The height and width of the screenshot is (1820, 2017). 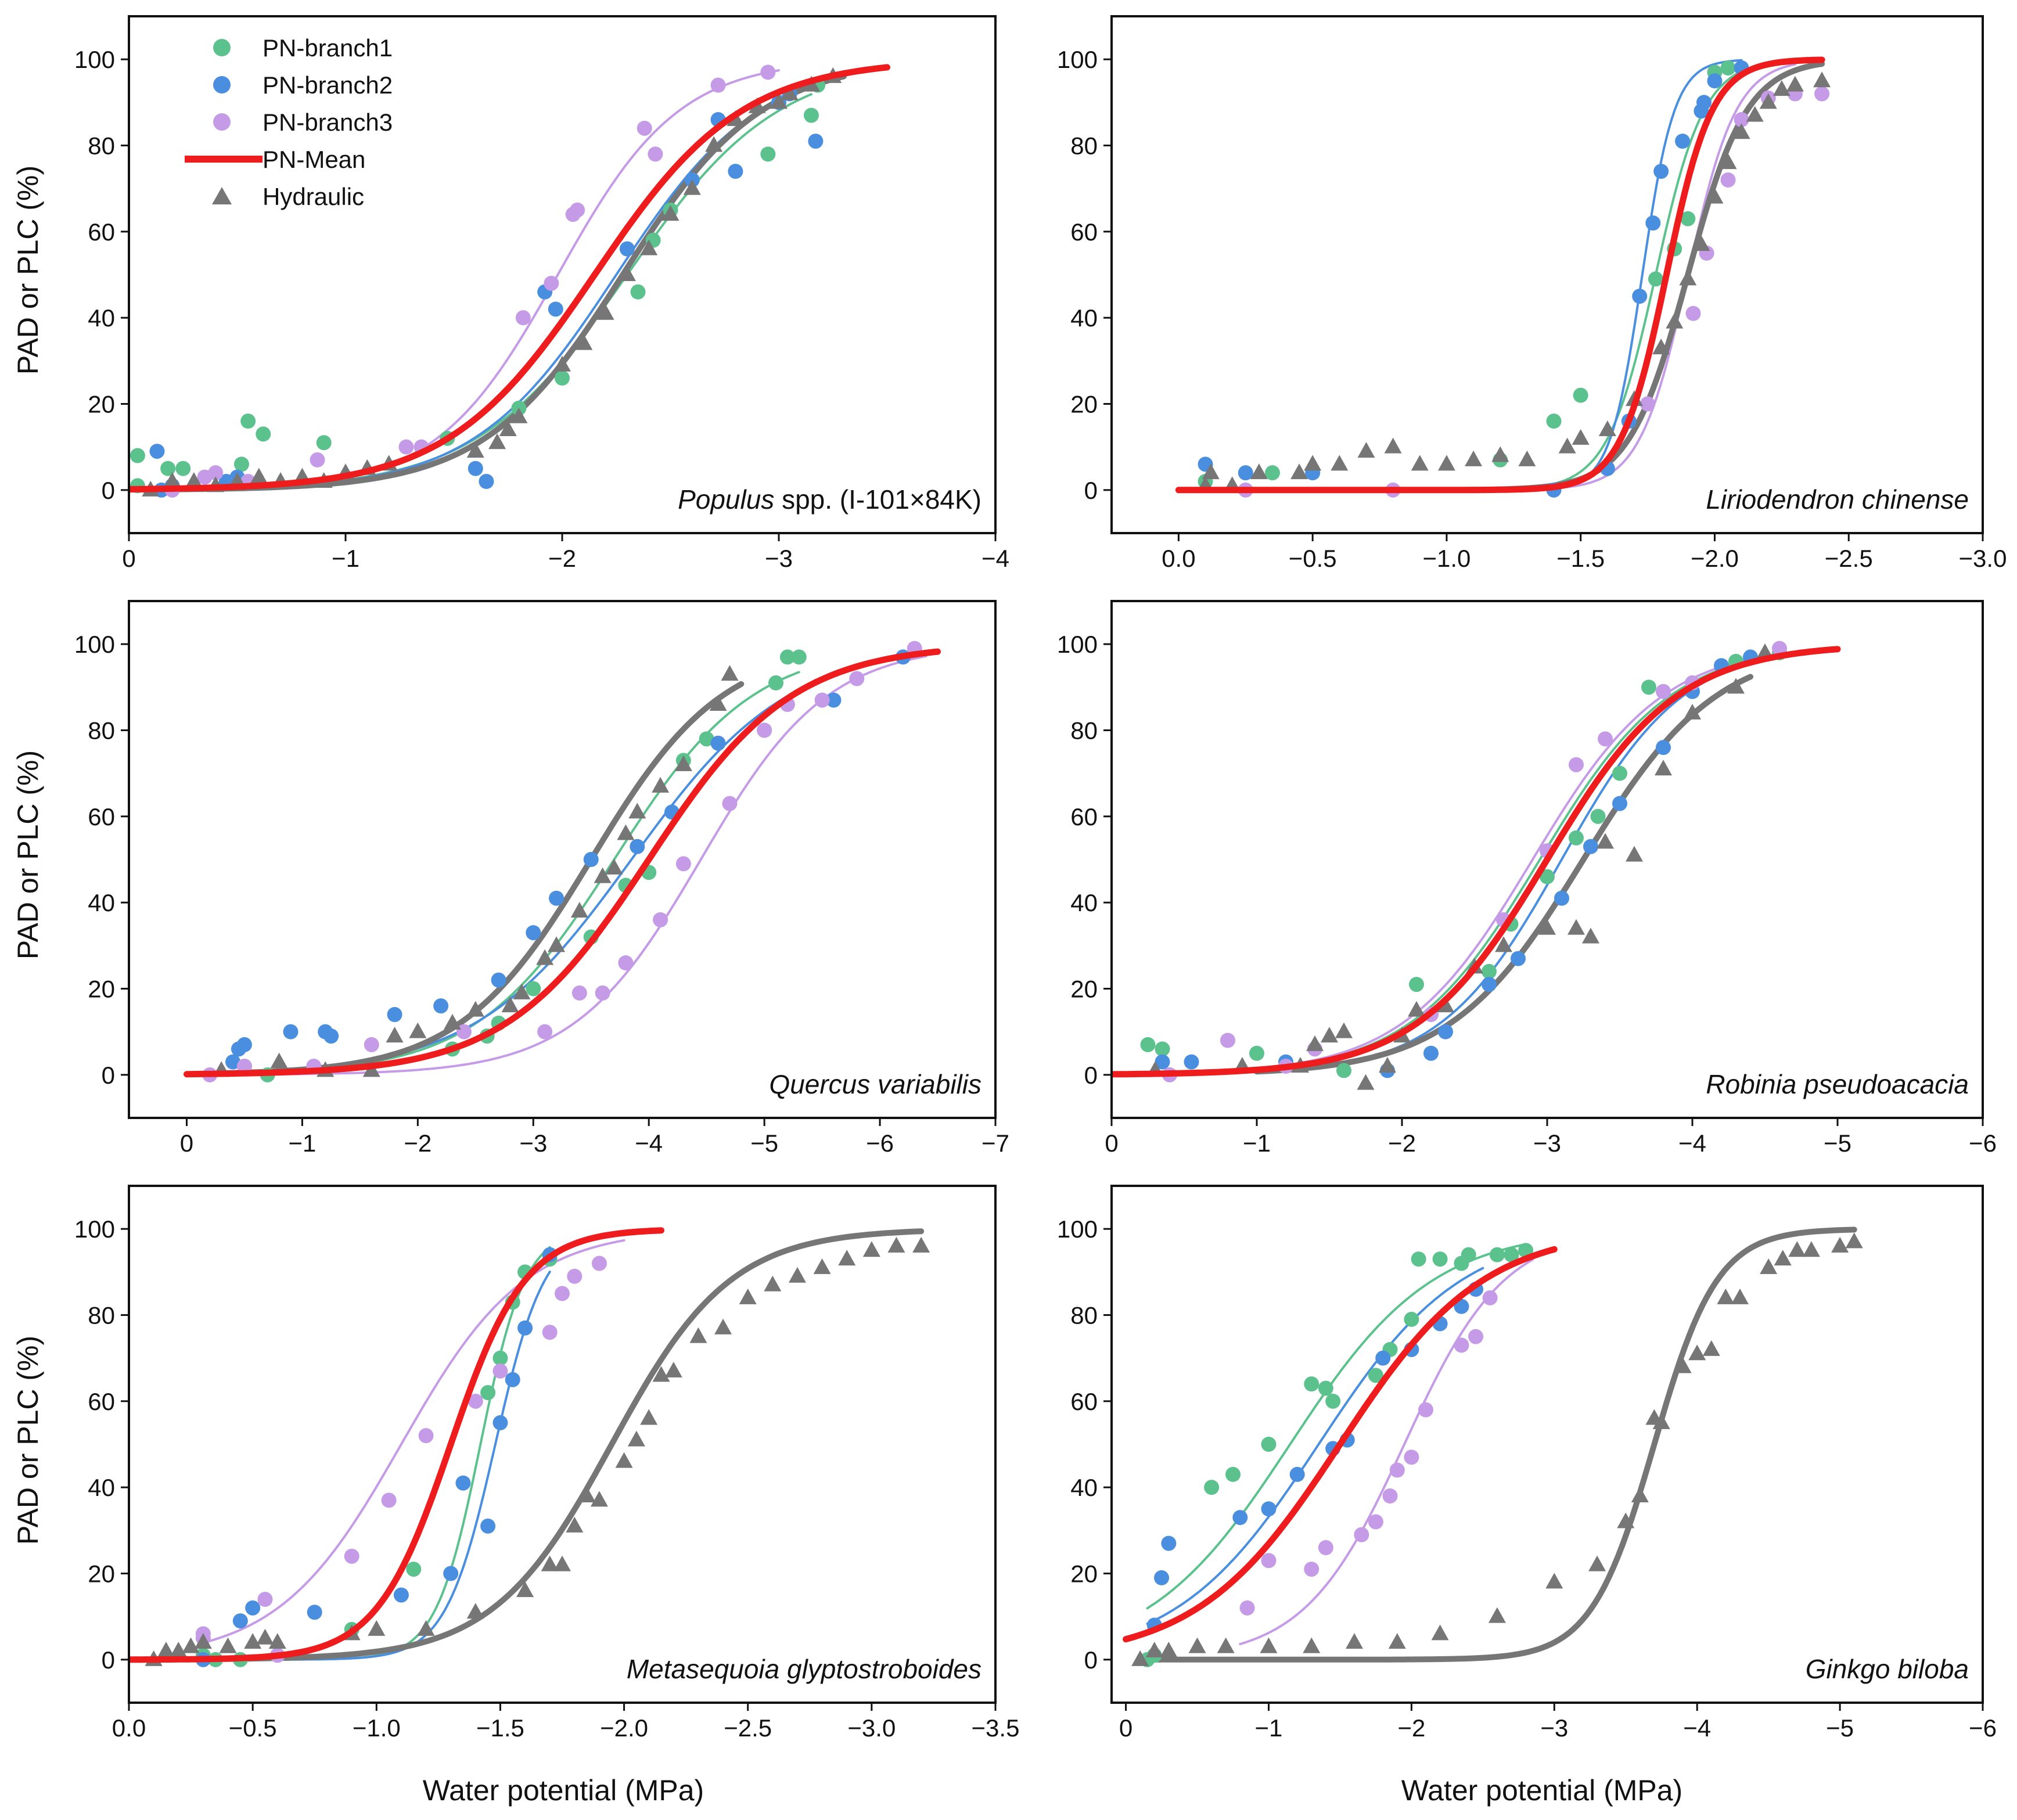 What do you see at coordinates (102, 1316) in the screenshot?
I see `y-tick-label: 80` at bounding box center [102, 1316].